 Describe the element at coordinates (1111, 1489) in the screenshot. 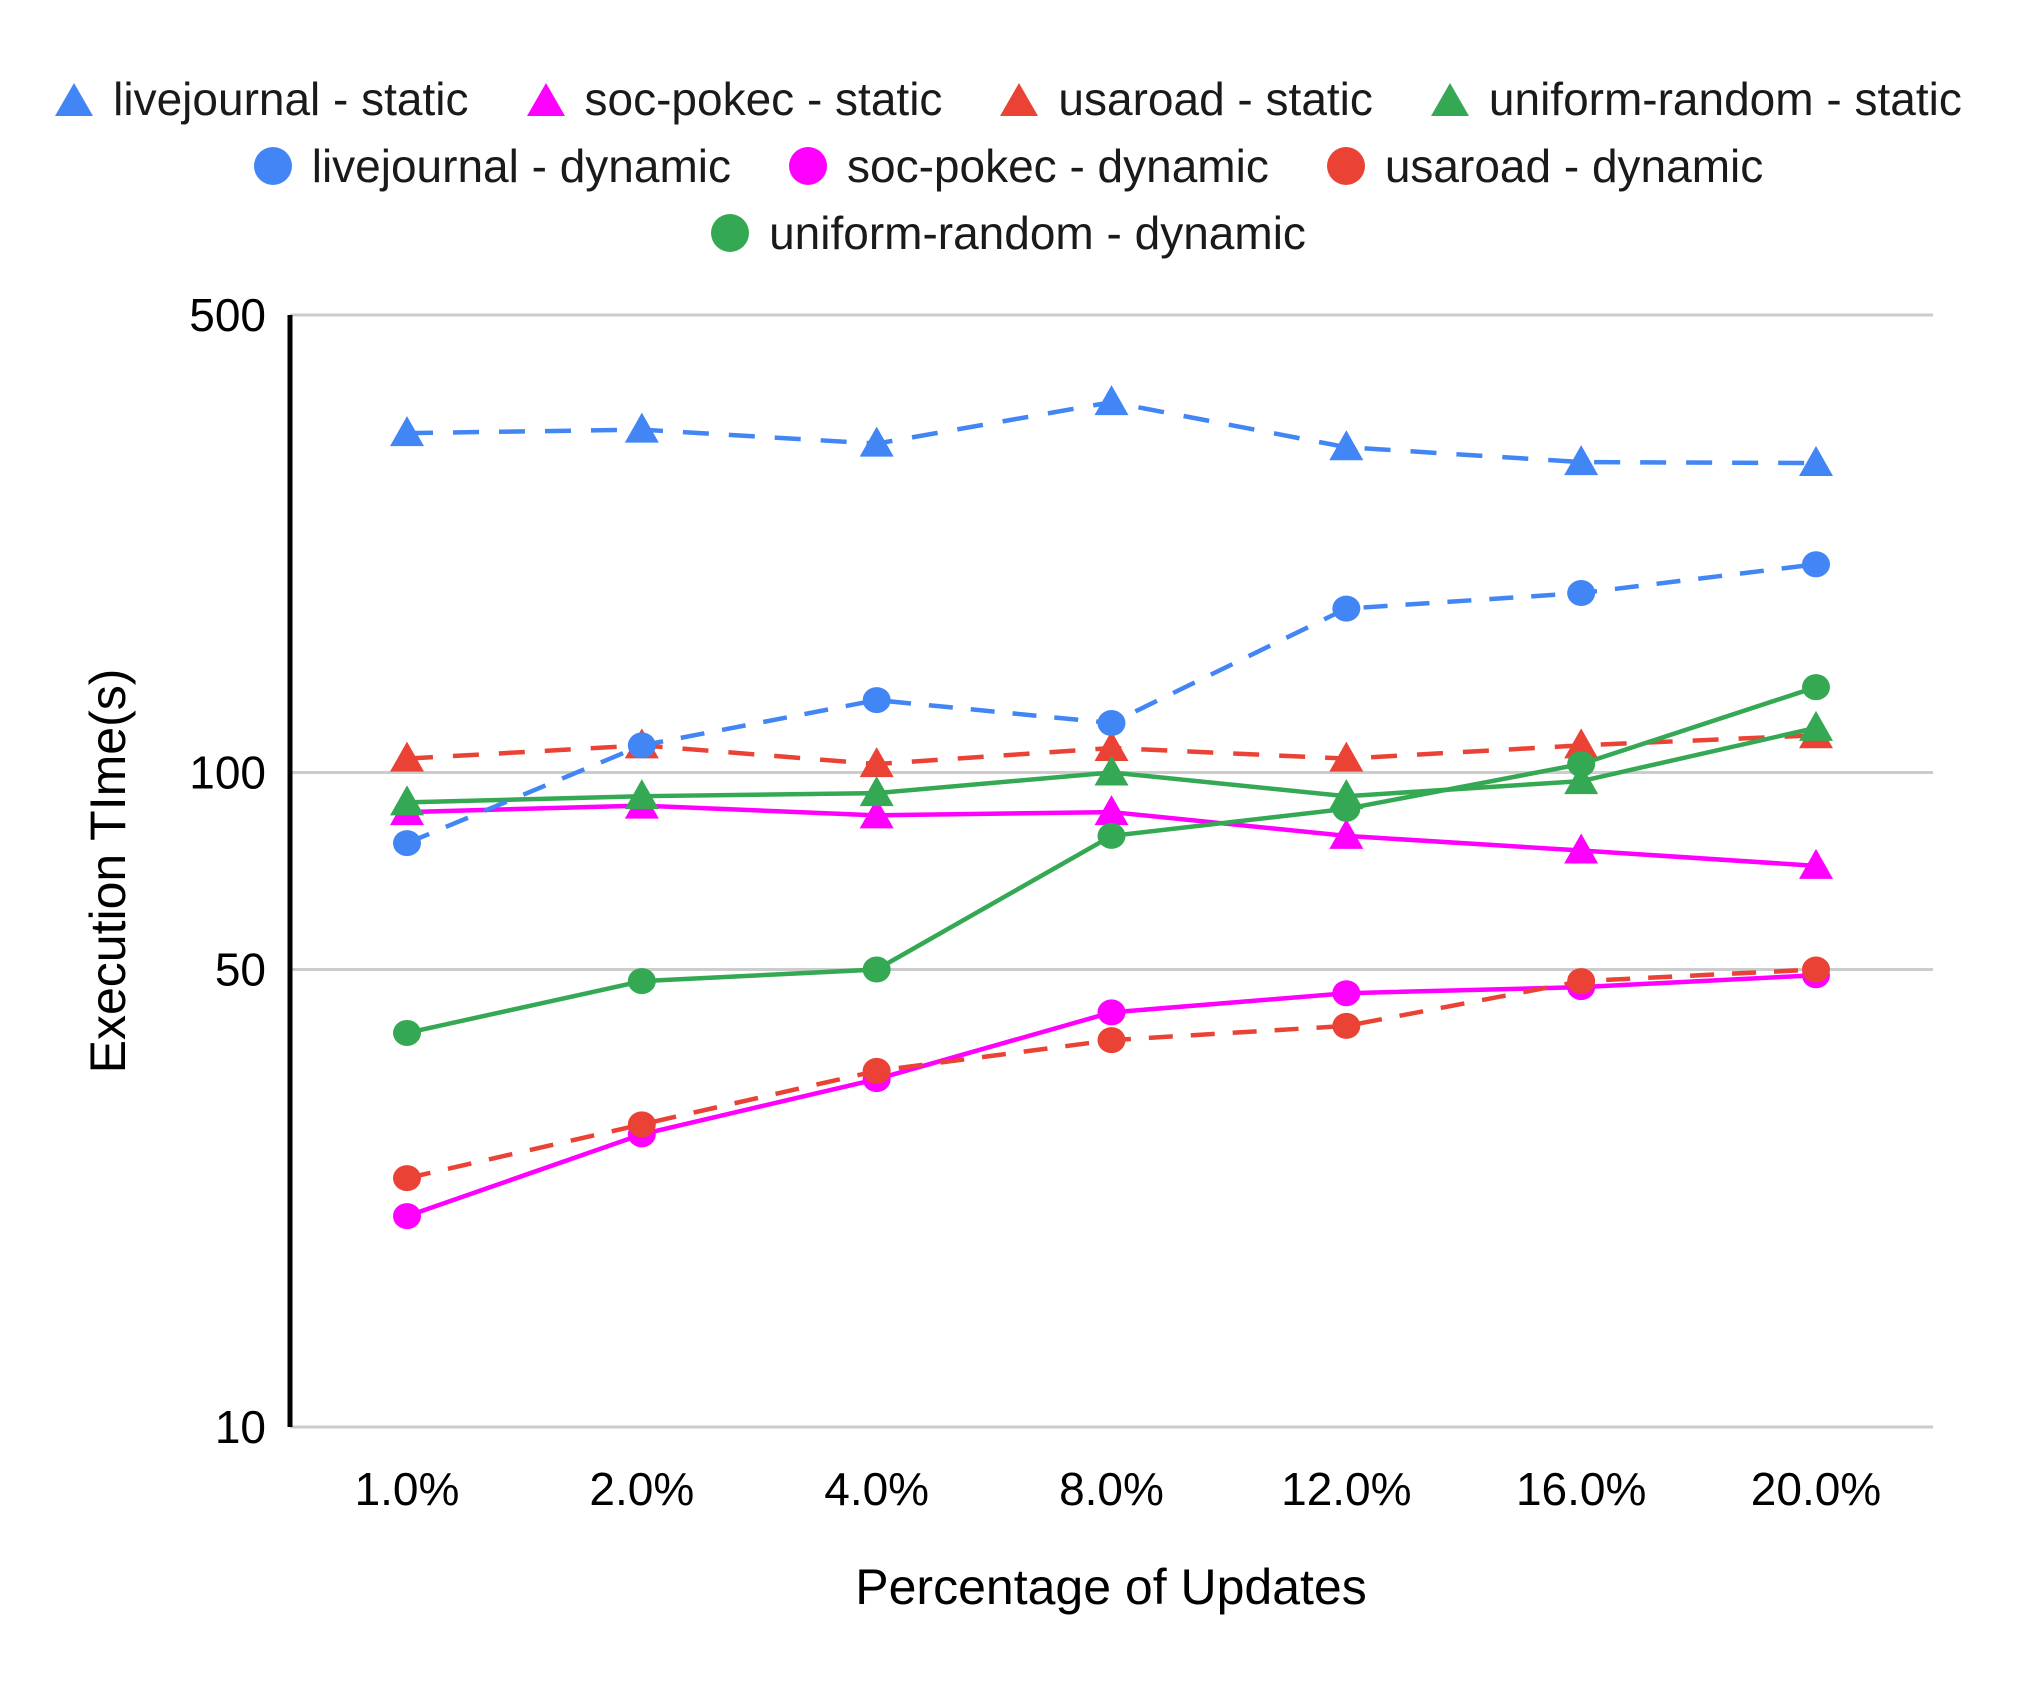

I see `x-tick-label-8-0: 8.0%` at that location.